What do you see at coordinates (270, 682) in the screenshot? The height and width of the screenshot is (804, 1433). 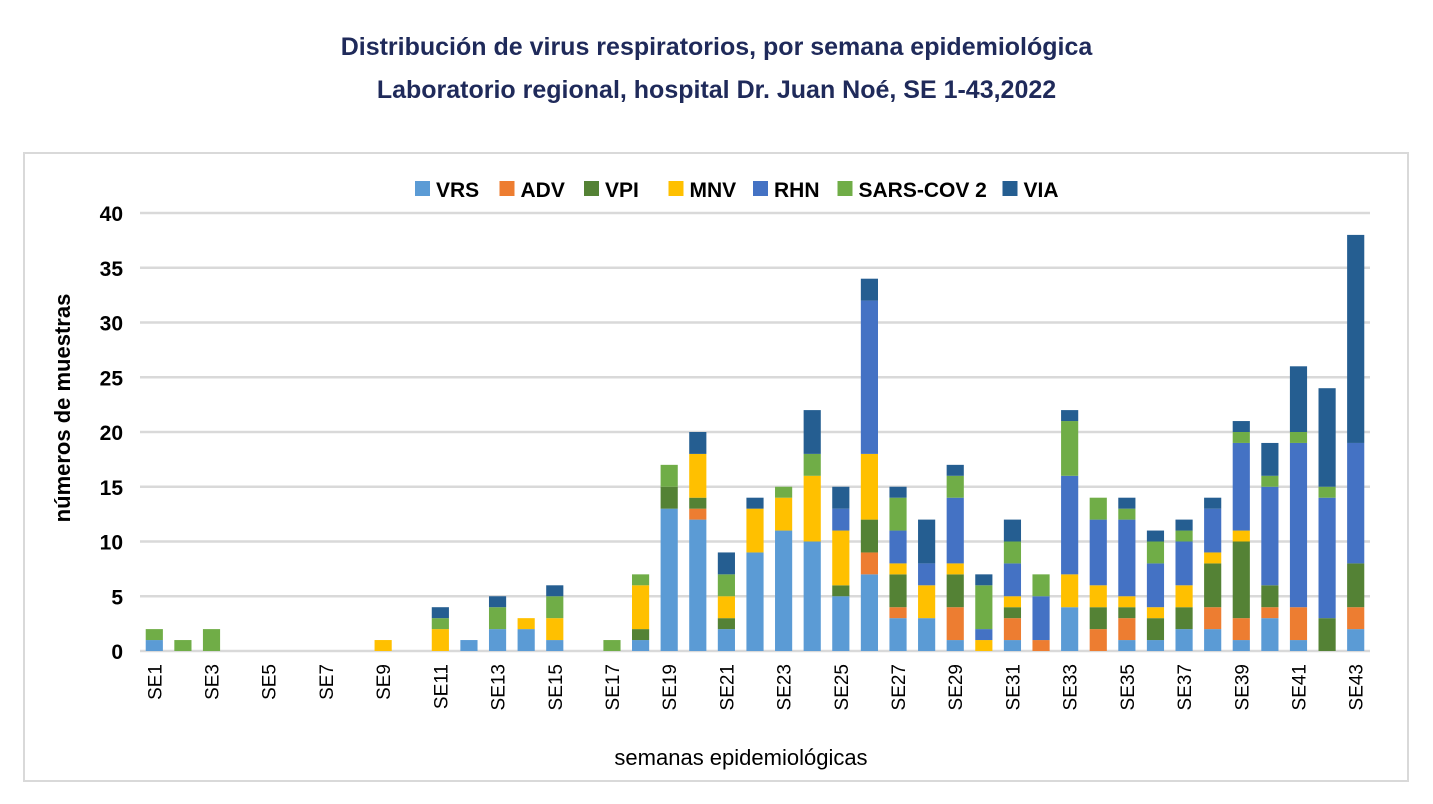 I see `x-tick-label: SE5` at bounding box center [270, 682].